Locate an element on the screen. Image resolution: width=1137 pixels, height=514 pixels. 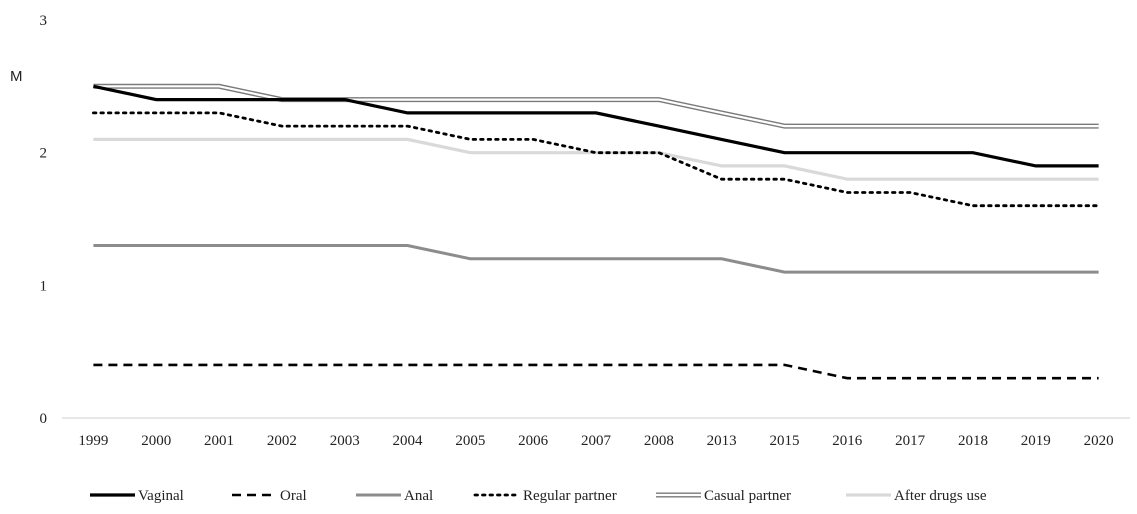
legend-label: Casual partner is located at coordinates (747, 496).